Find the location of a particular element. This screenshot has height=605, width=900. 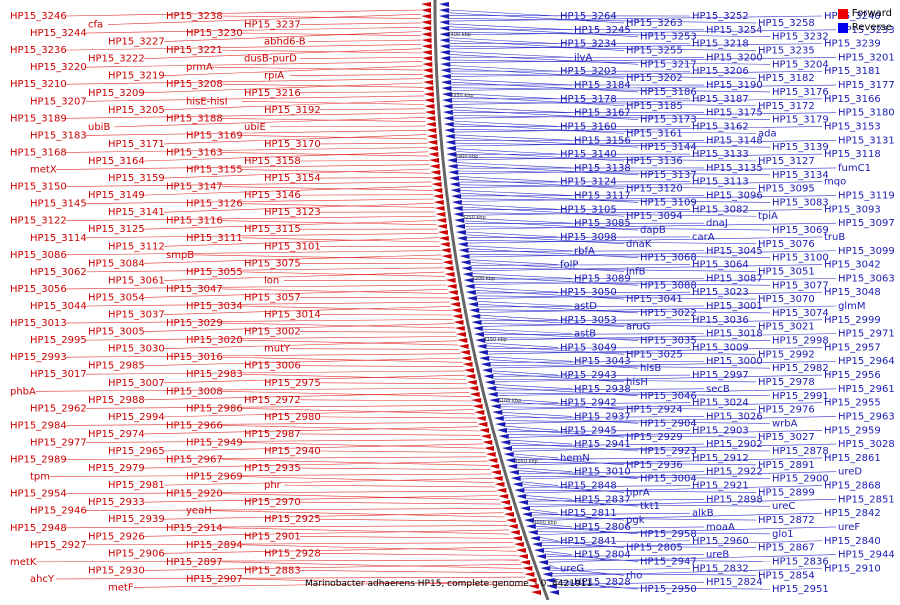

reverse-gene-label: HP15_2998 is located at coordinates (800, 341).